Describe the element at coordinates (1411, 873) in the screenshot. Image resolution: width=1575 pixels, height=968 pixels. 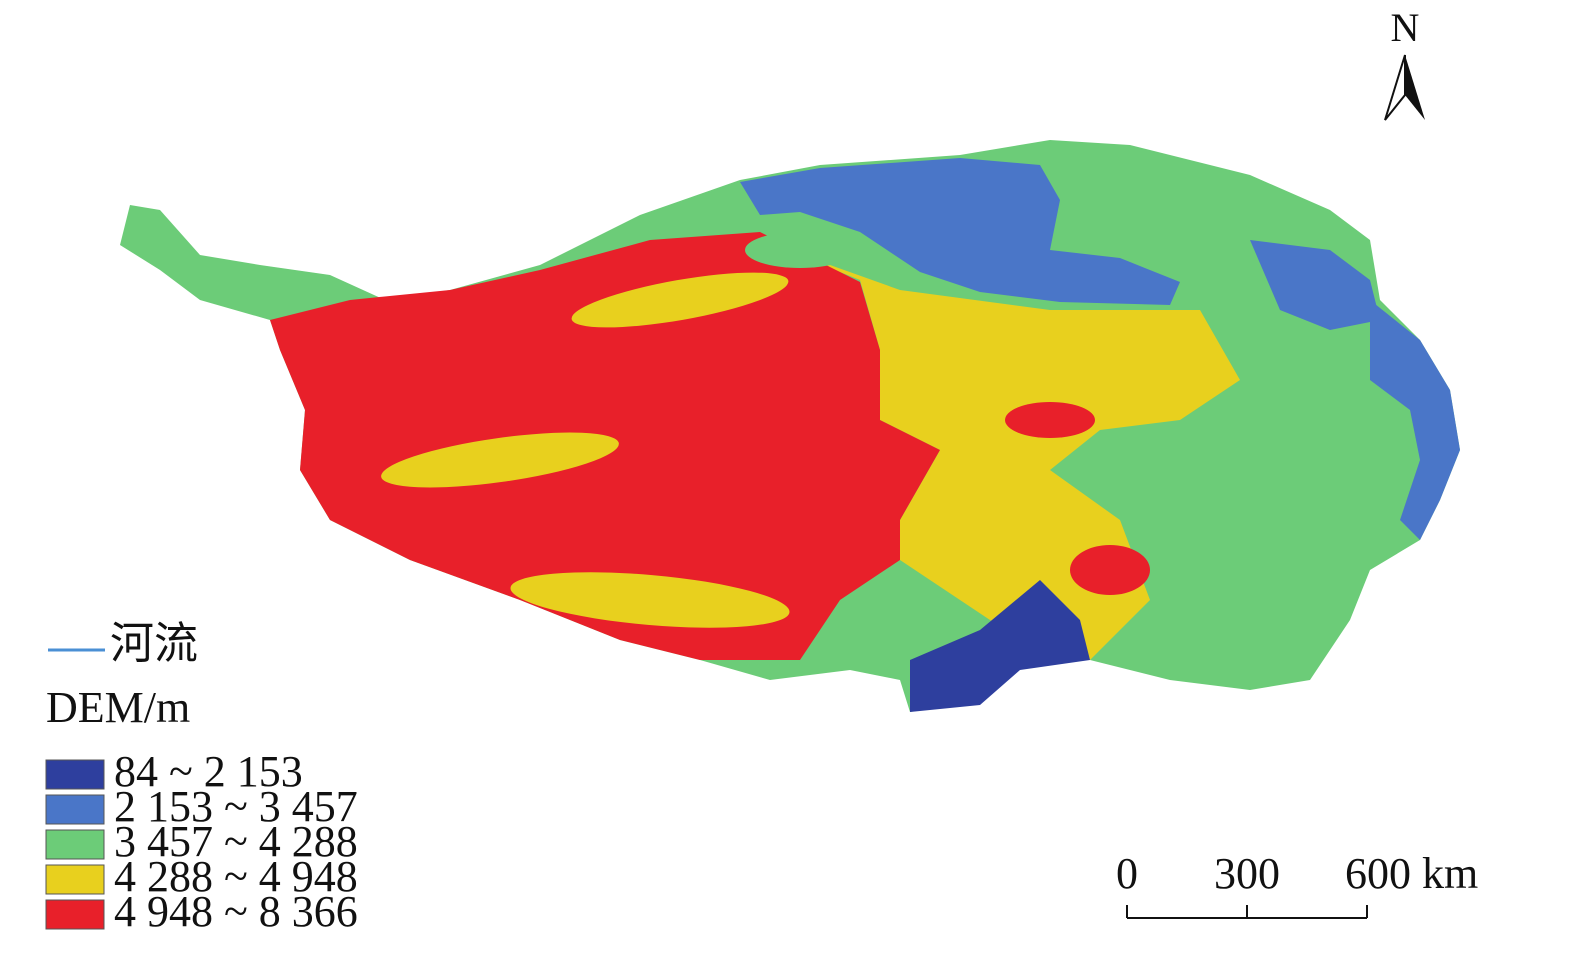
I see `scale-label: 600 km` at that location.